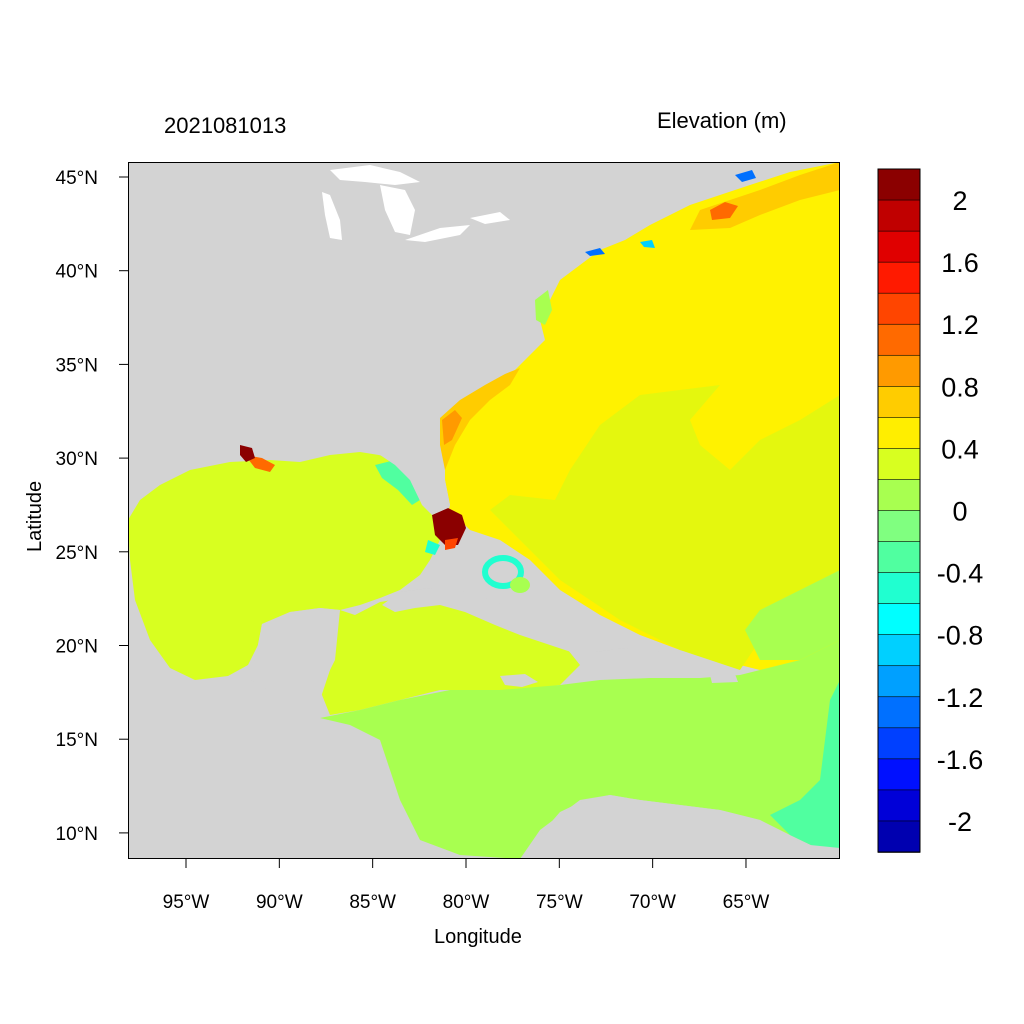  What do you see at coordinates (960, 698) in the screenshot?
I see `colorbar-label: -1.2` at bounding box center [960, 698].